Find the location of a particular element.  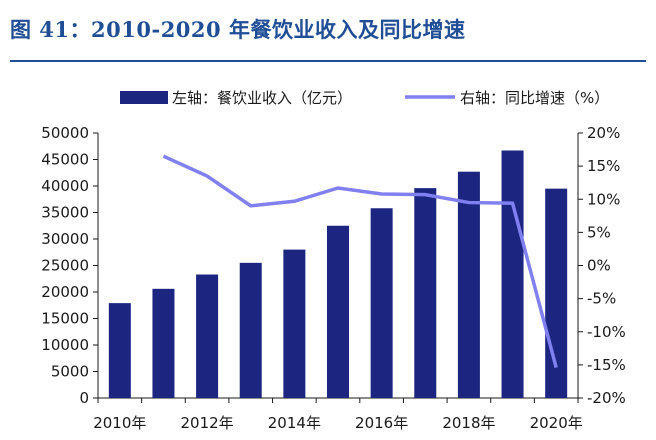

left-y-tick-label: 30000 is located at coordinates (65, 239).